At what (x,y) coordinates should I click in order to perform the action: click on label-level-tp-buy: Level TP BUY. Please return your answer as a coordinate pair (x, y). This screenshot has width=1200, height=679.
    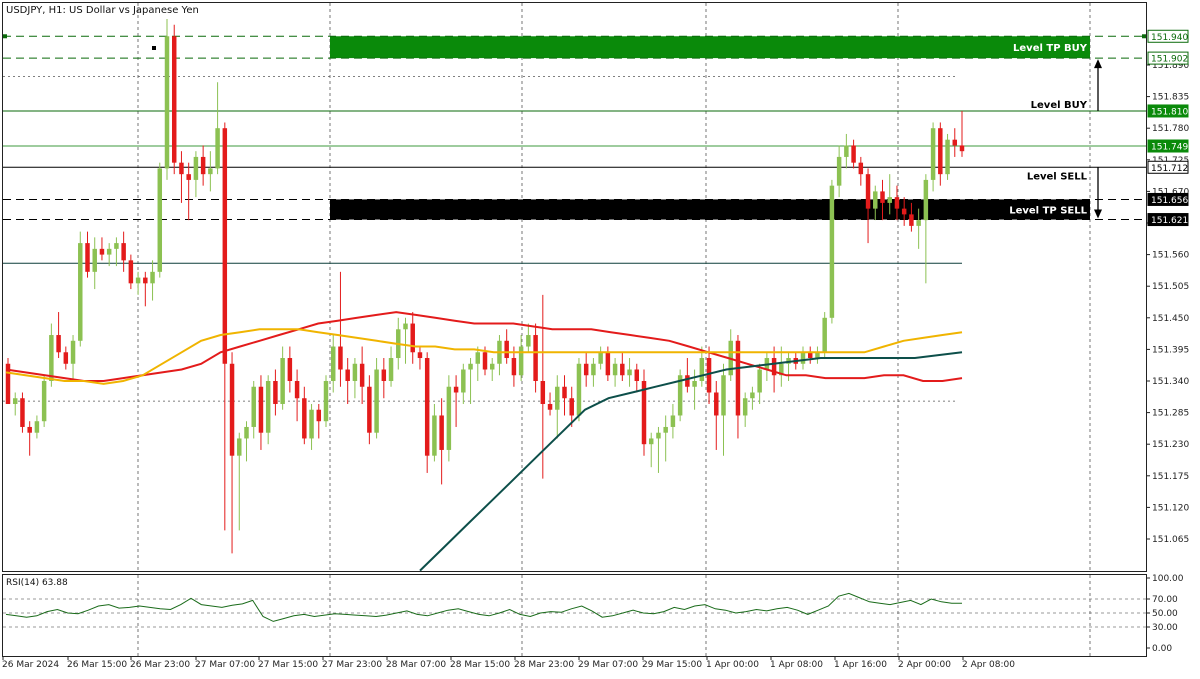
    Looking at the image, I should click on (1050, 48).